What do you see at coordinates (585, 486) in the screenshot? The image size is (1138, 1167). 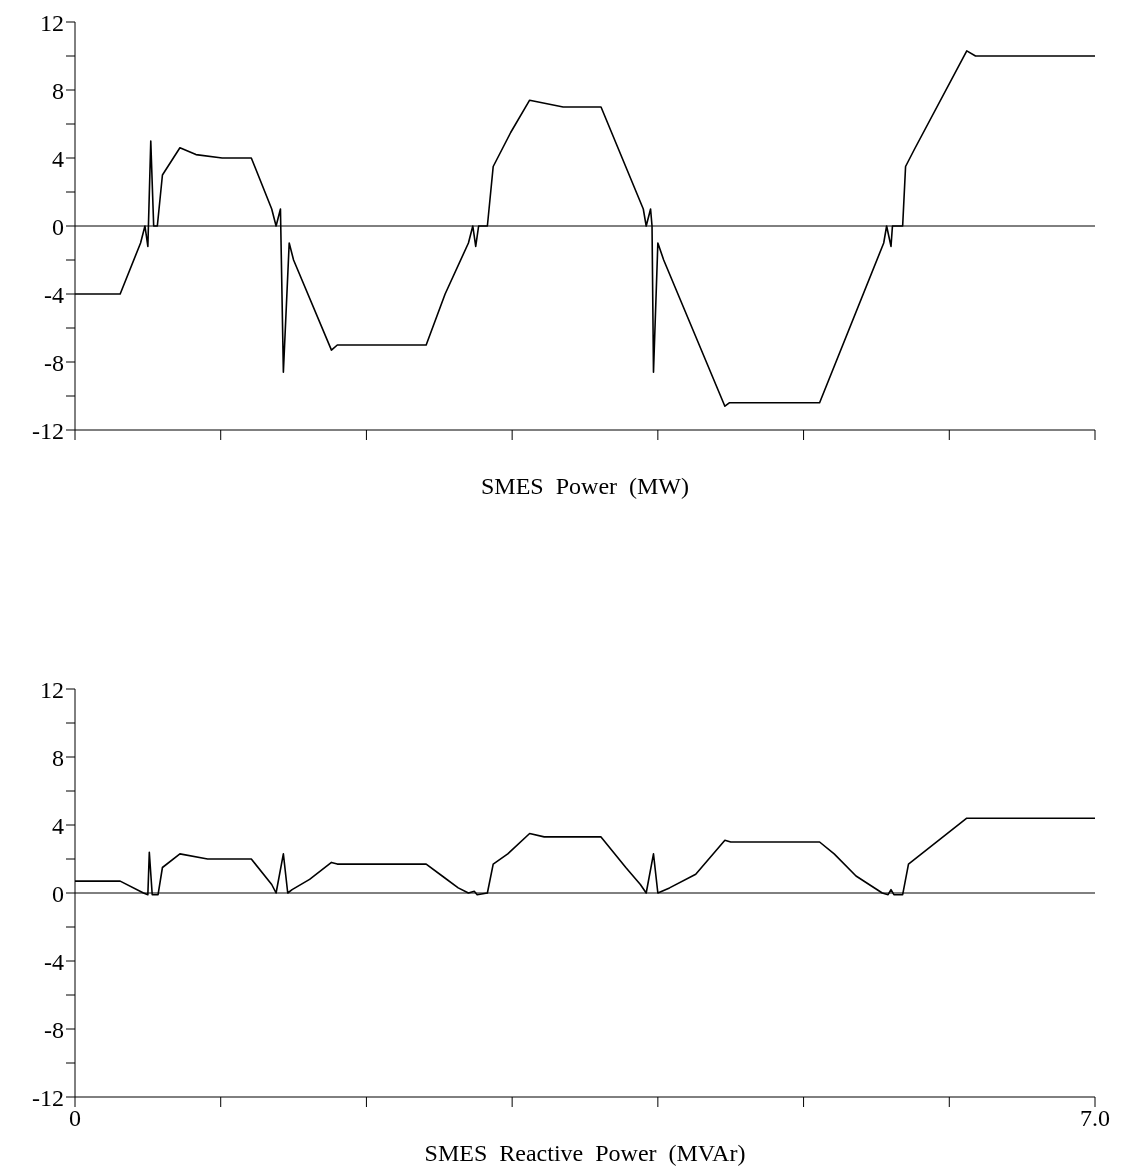 I see `x-axis-title: SMES Power (MW)` at bounding box center [585, 486].